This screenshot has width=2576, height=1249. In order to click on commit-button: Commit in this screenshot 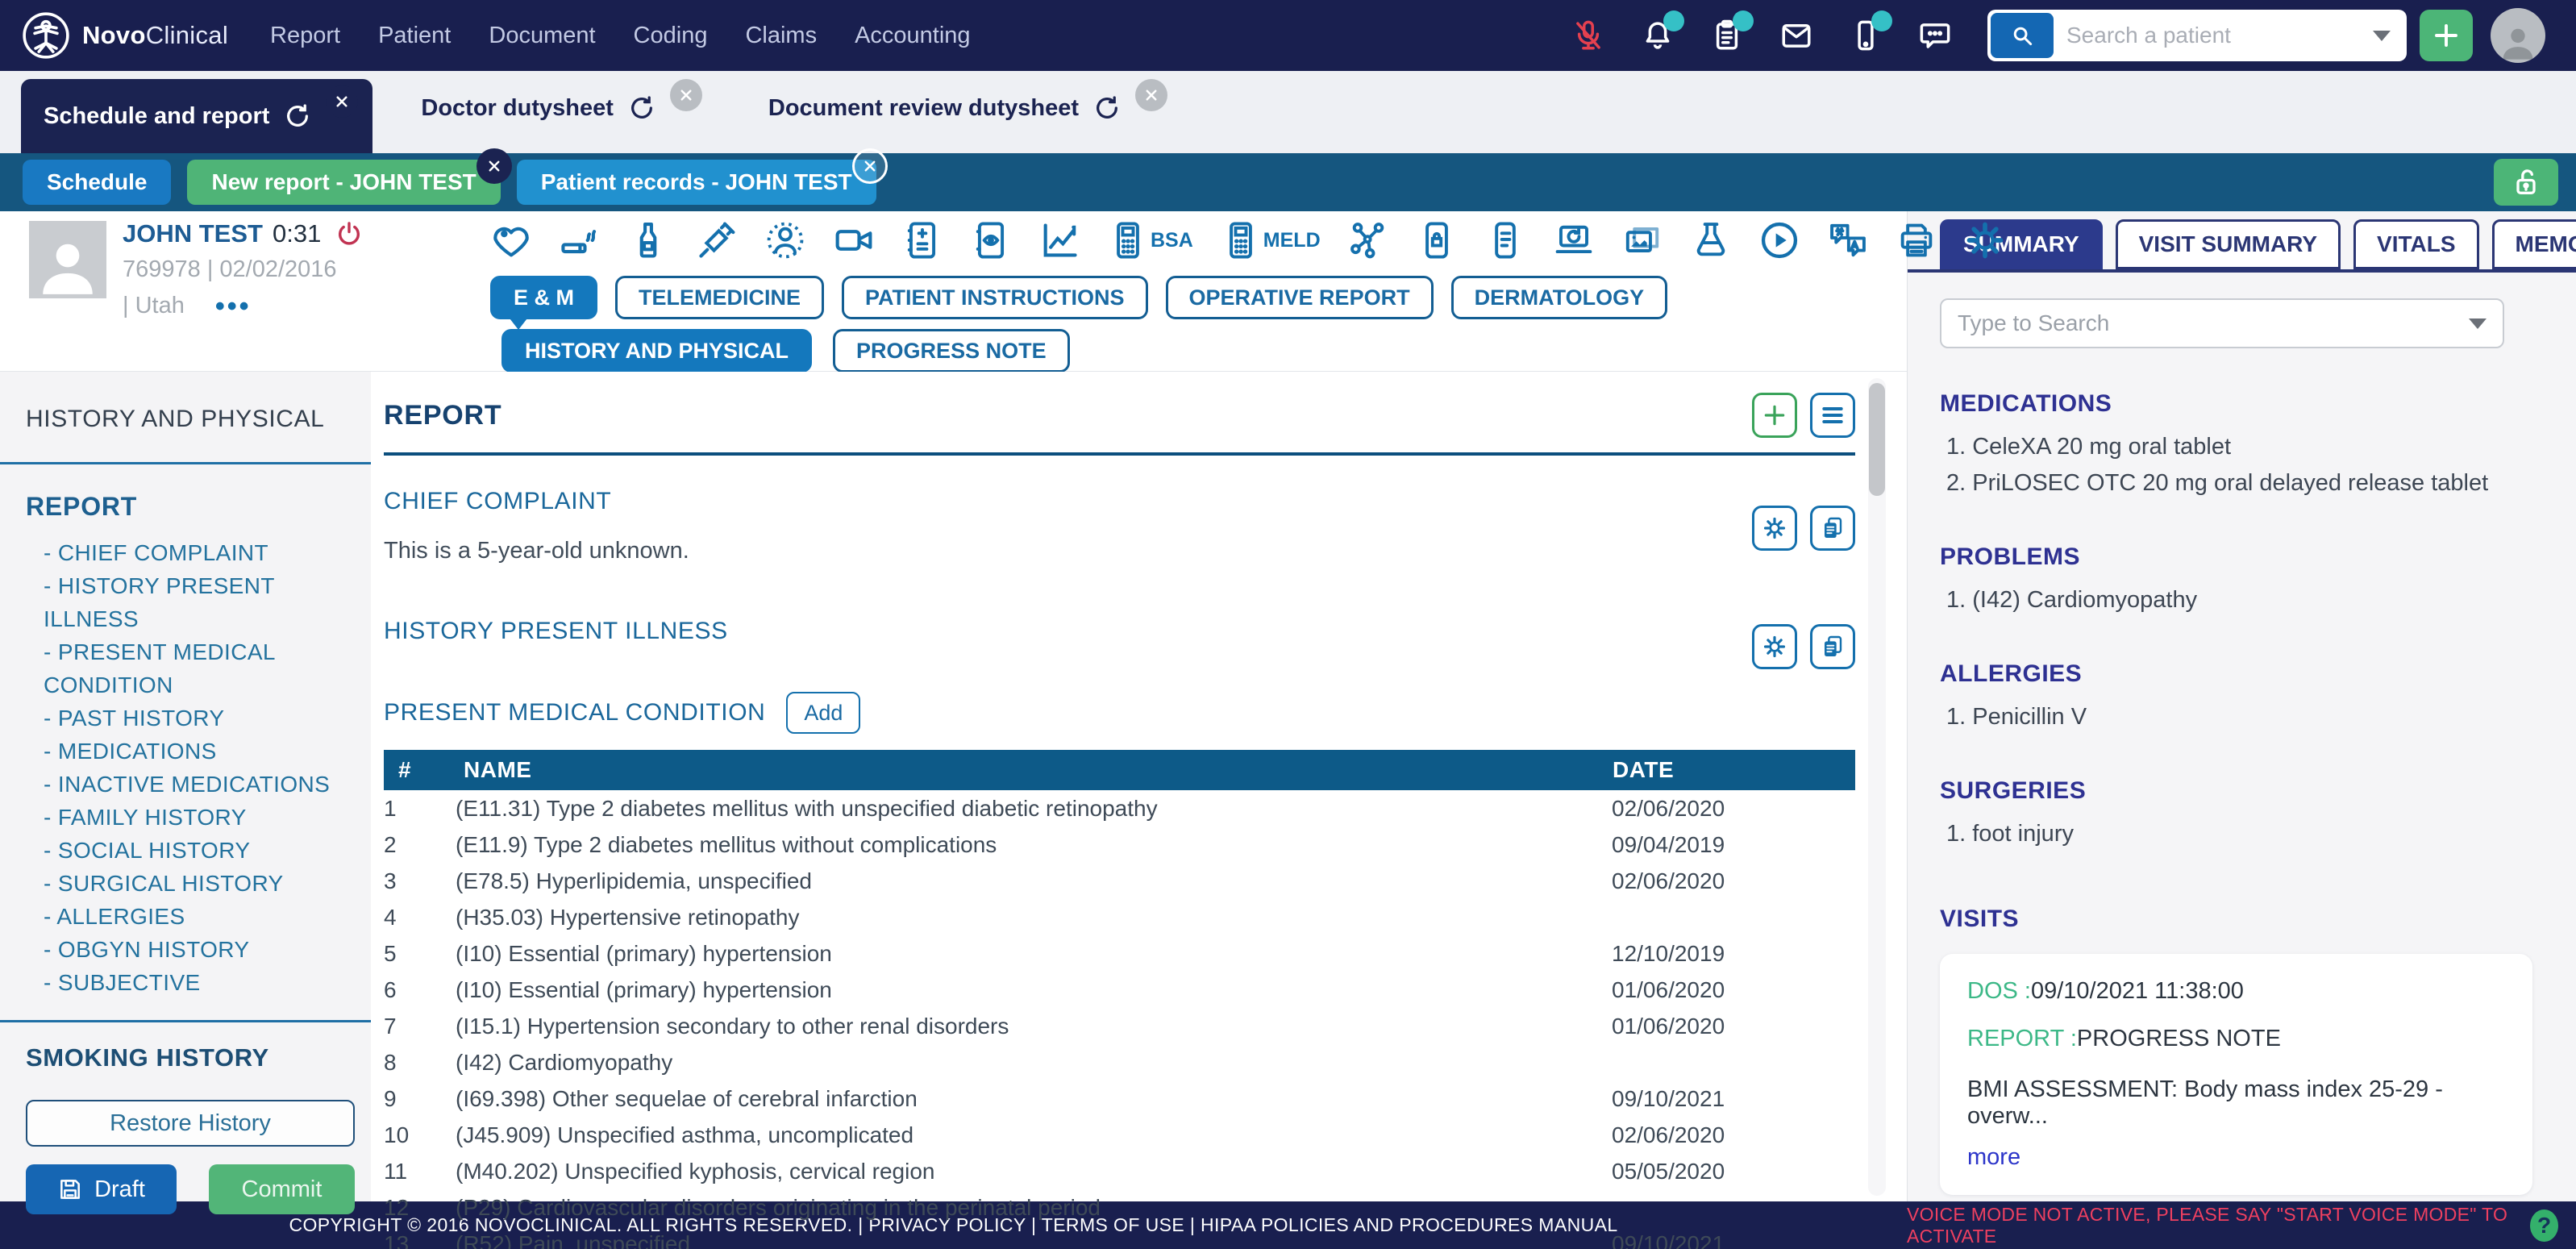, I will do `click(281, 1189)`.